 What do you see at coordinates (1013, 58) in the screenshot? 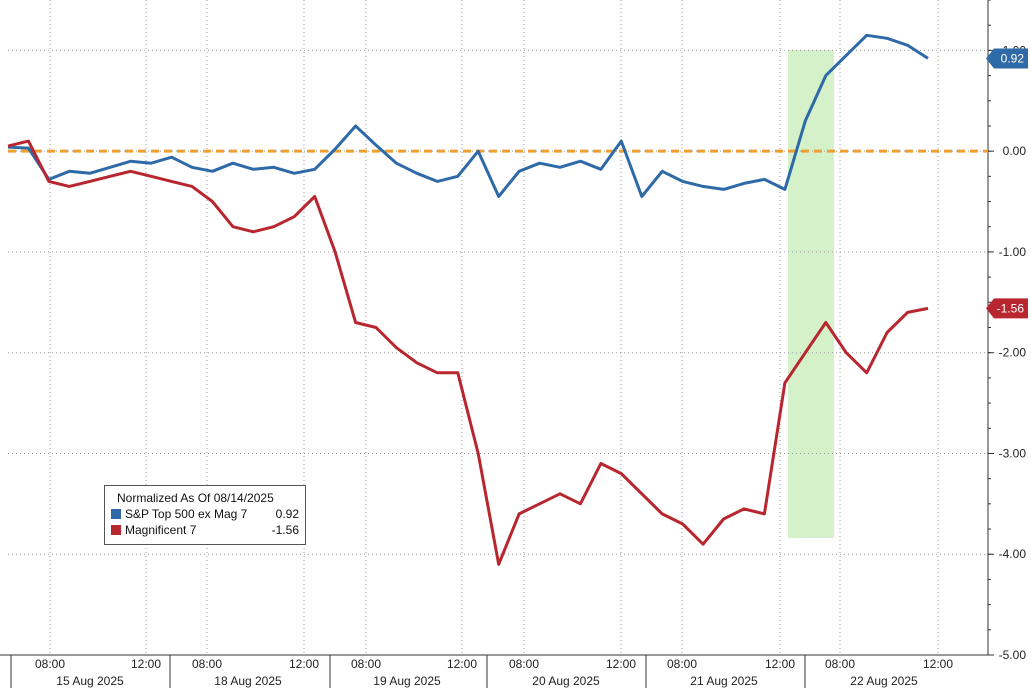
I see `end-label-text: 0.92` at bounding box center [1013, 58].